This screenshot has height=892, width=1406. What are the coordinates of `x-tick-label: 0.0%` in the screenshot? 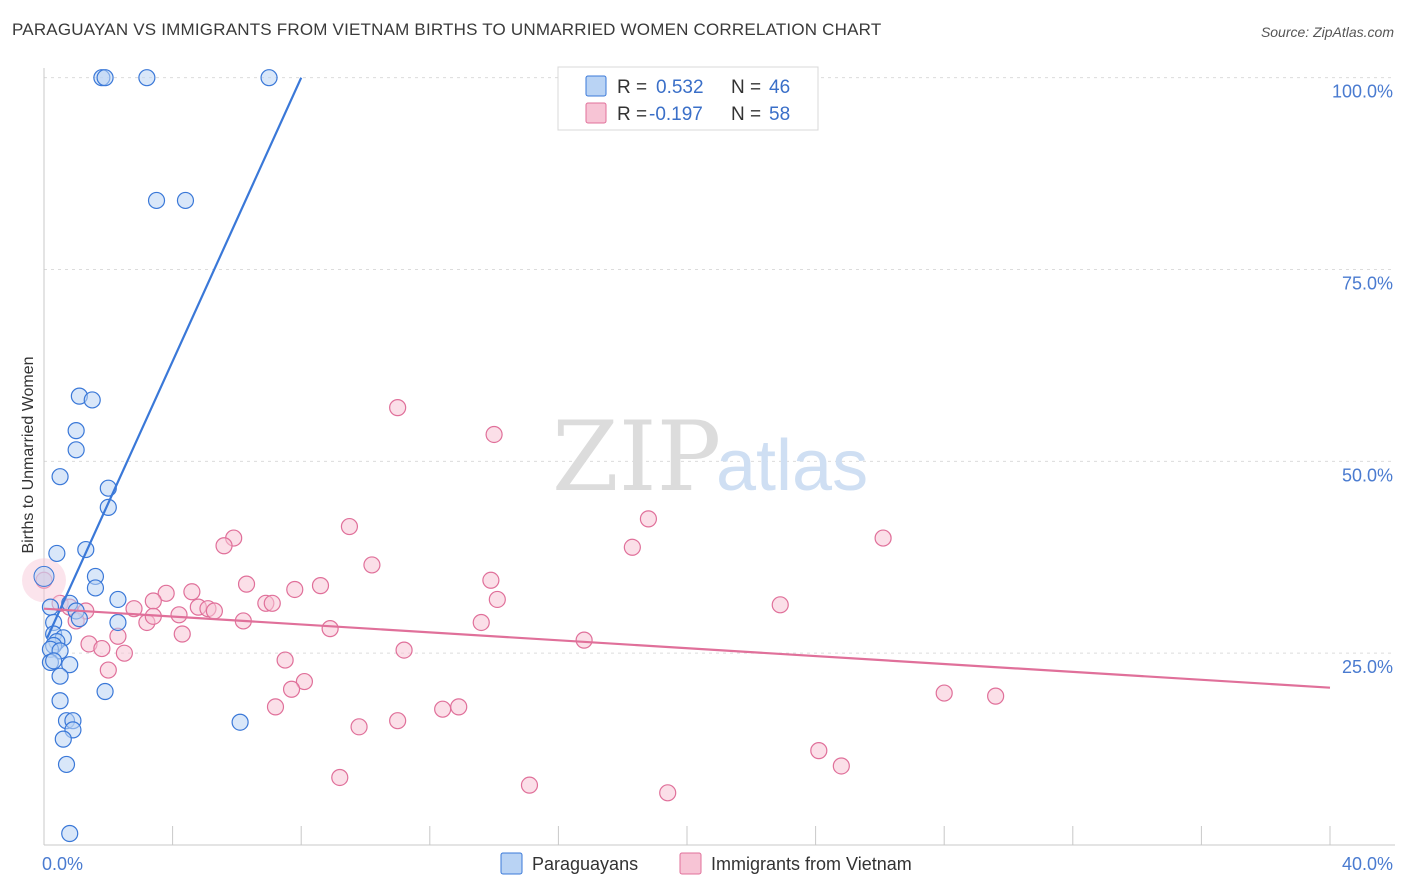 It's located at (62, 864).